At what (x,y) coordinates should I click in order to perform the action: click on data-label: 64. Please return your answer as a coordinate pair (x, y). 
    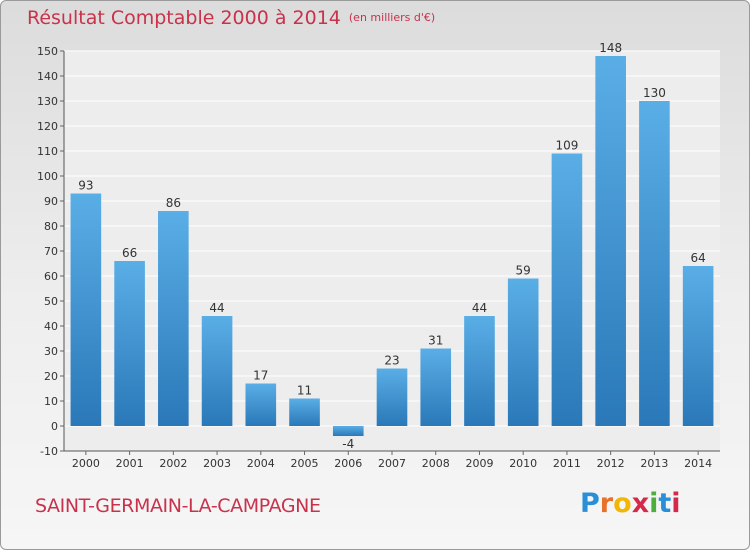
    Looking at the image, I should click on (697, 258).